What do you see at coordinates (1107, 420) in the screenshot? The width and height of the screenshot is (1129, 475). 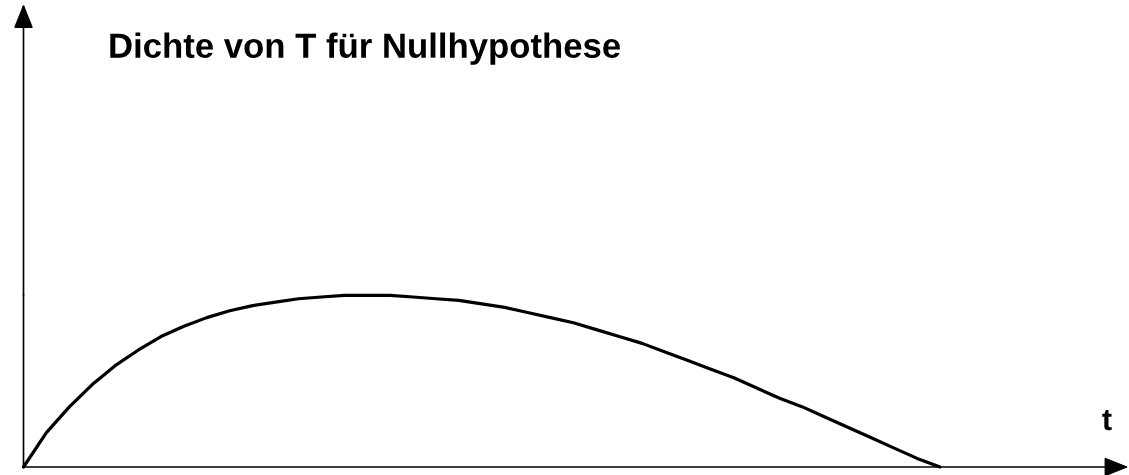 I see `text: t` at bounding box center [1107, 420].